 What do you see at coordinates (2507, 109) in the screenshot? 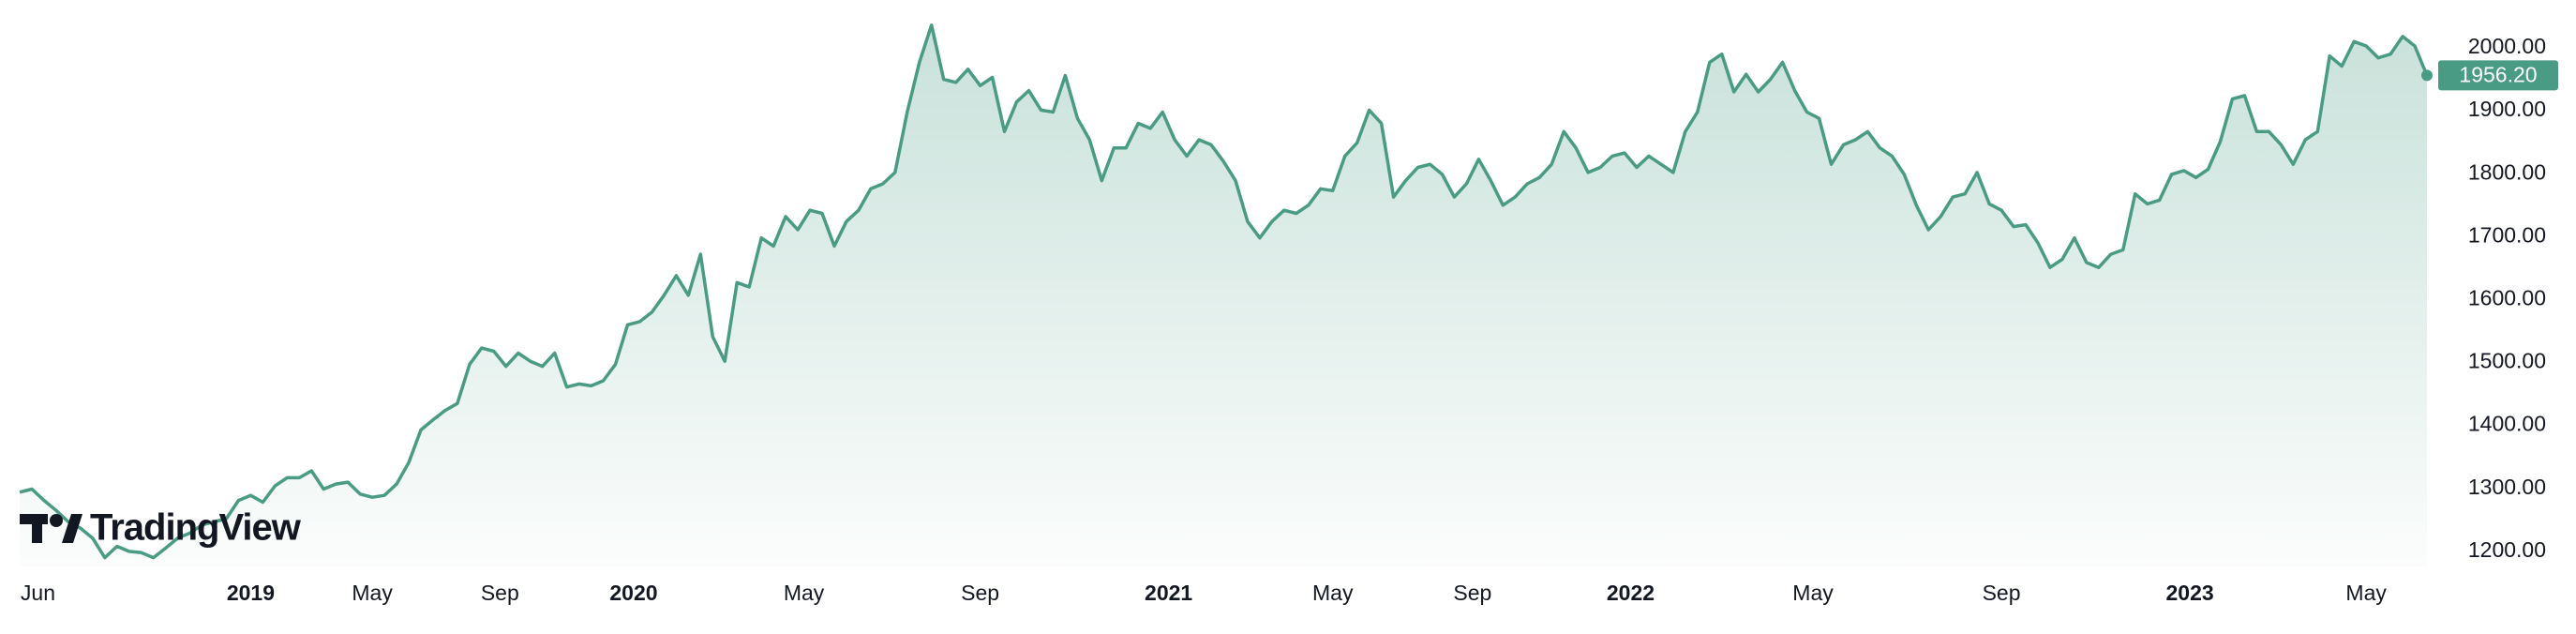
I see `y-tick-label: 1900.00` at bounding box center [2507, 109].